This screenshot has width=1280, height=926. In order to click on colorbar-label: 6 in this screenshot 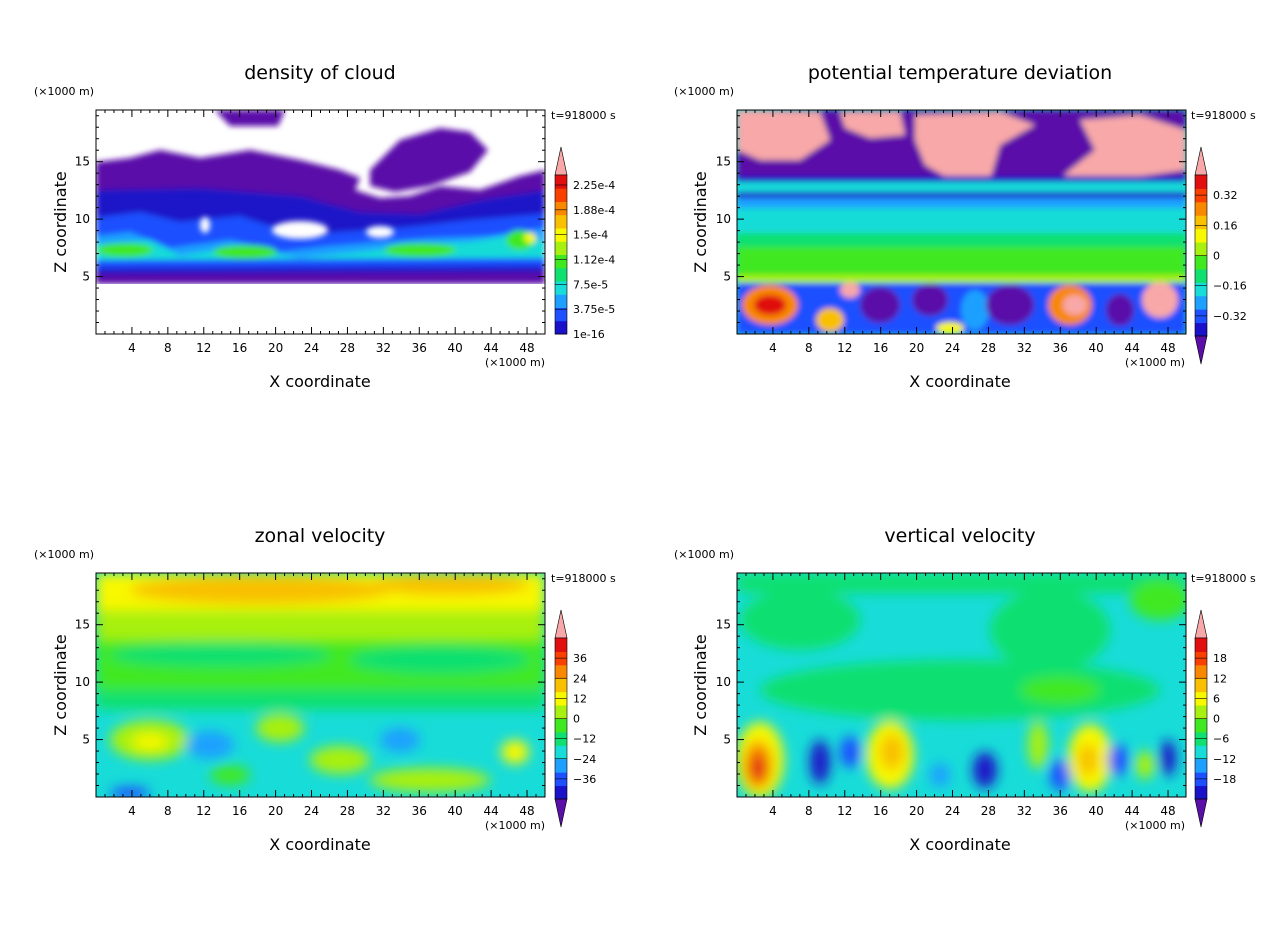, I will do `click(1216, 698)`.